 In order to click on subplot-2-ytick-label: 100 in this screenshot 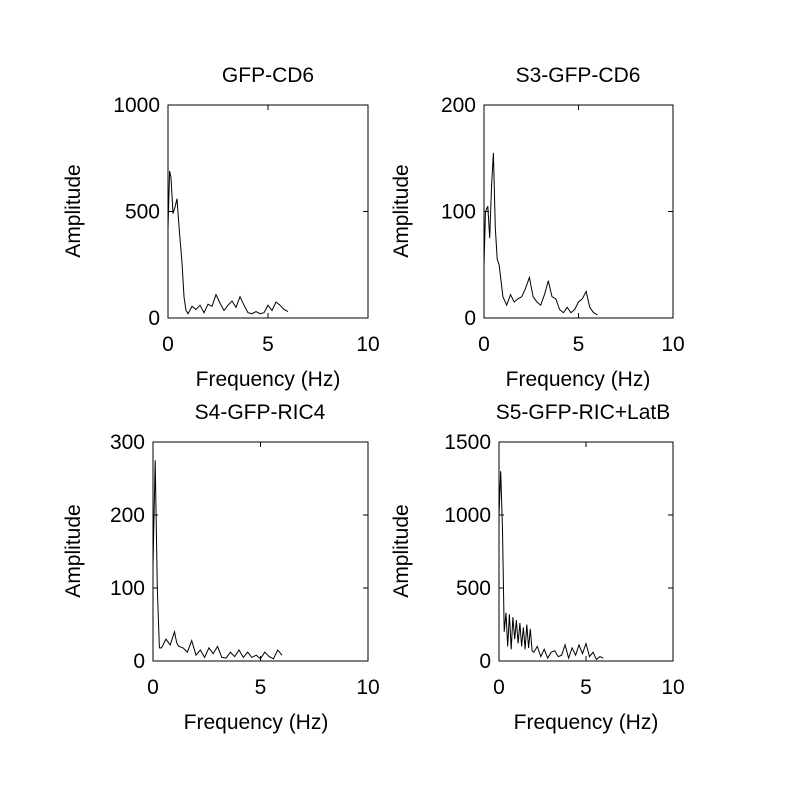, I will do `click(458, 212)`.